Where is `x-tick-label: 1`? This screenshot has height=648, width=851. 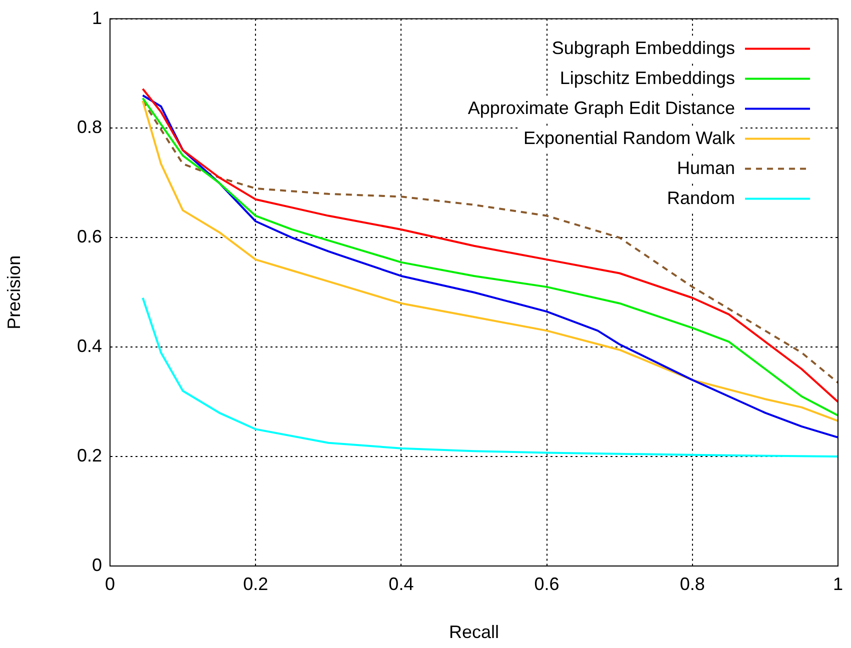
x-tick-label: 1 is located at coordinates (837, 584).